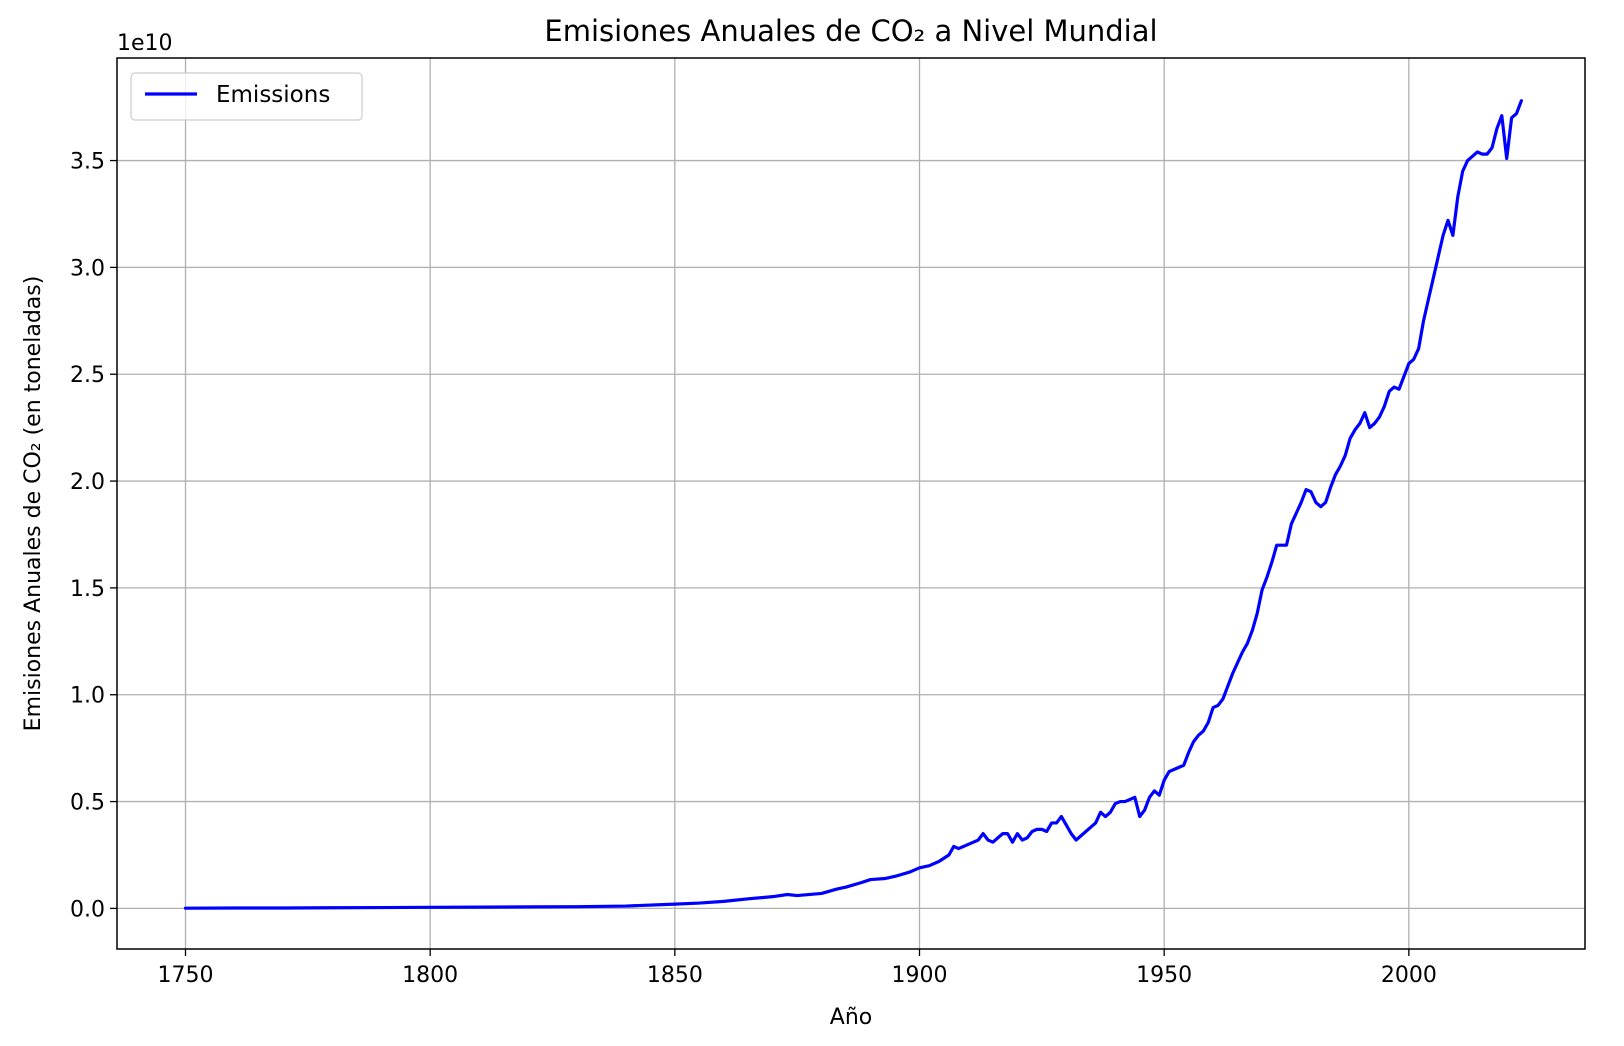 Image resolution: width=1624 pixels, height=1046 pixels. I want to click on legend: Emissions, so click(246, 96).